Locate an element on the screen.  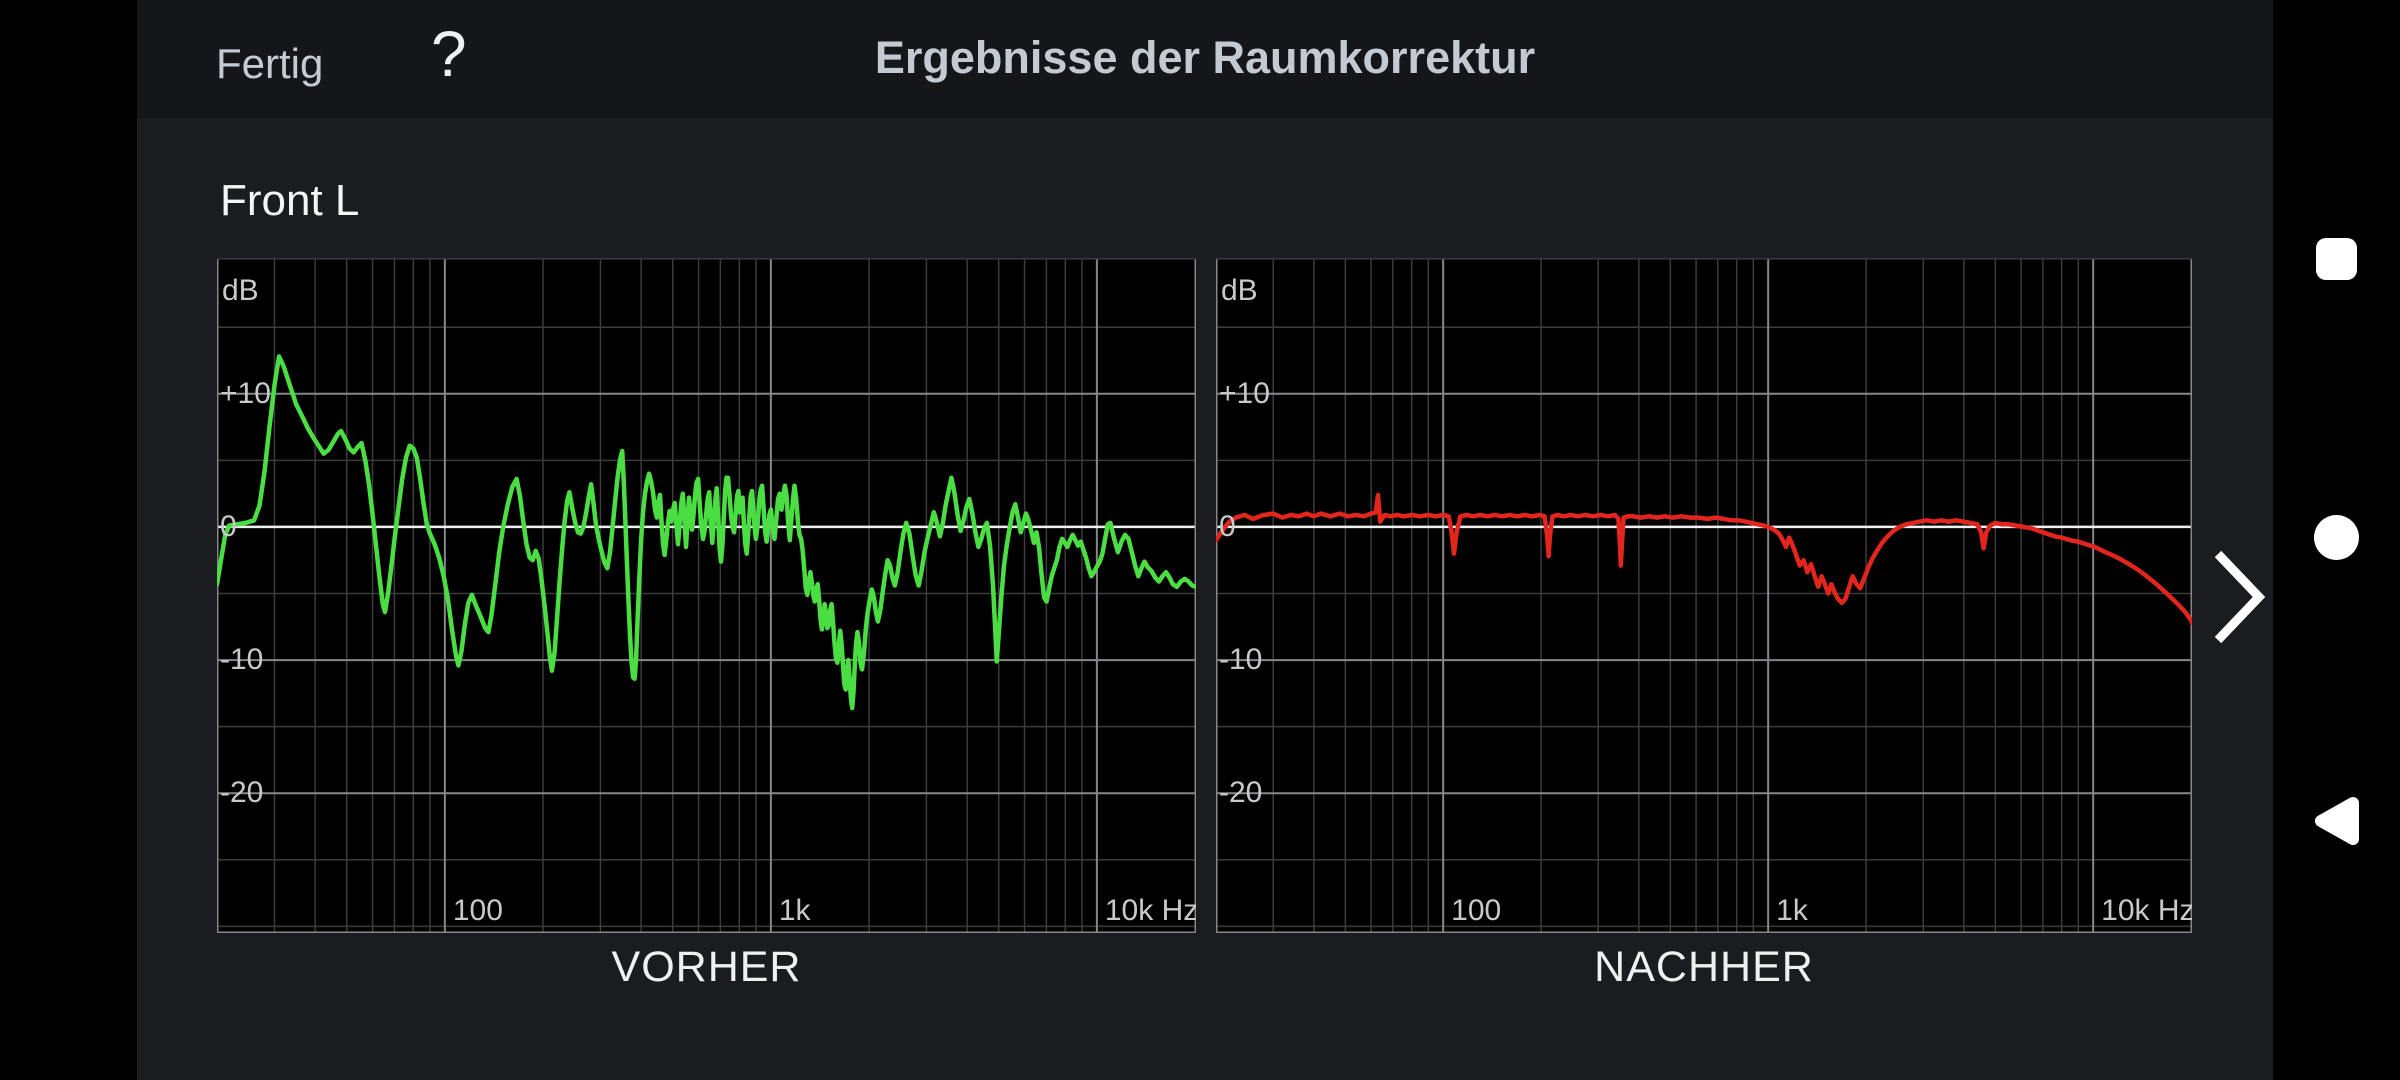
top-bar: Fertig ? Ergebnisse der Raumkorrektur is located at coordinates (1205, 59).